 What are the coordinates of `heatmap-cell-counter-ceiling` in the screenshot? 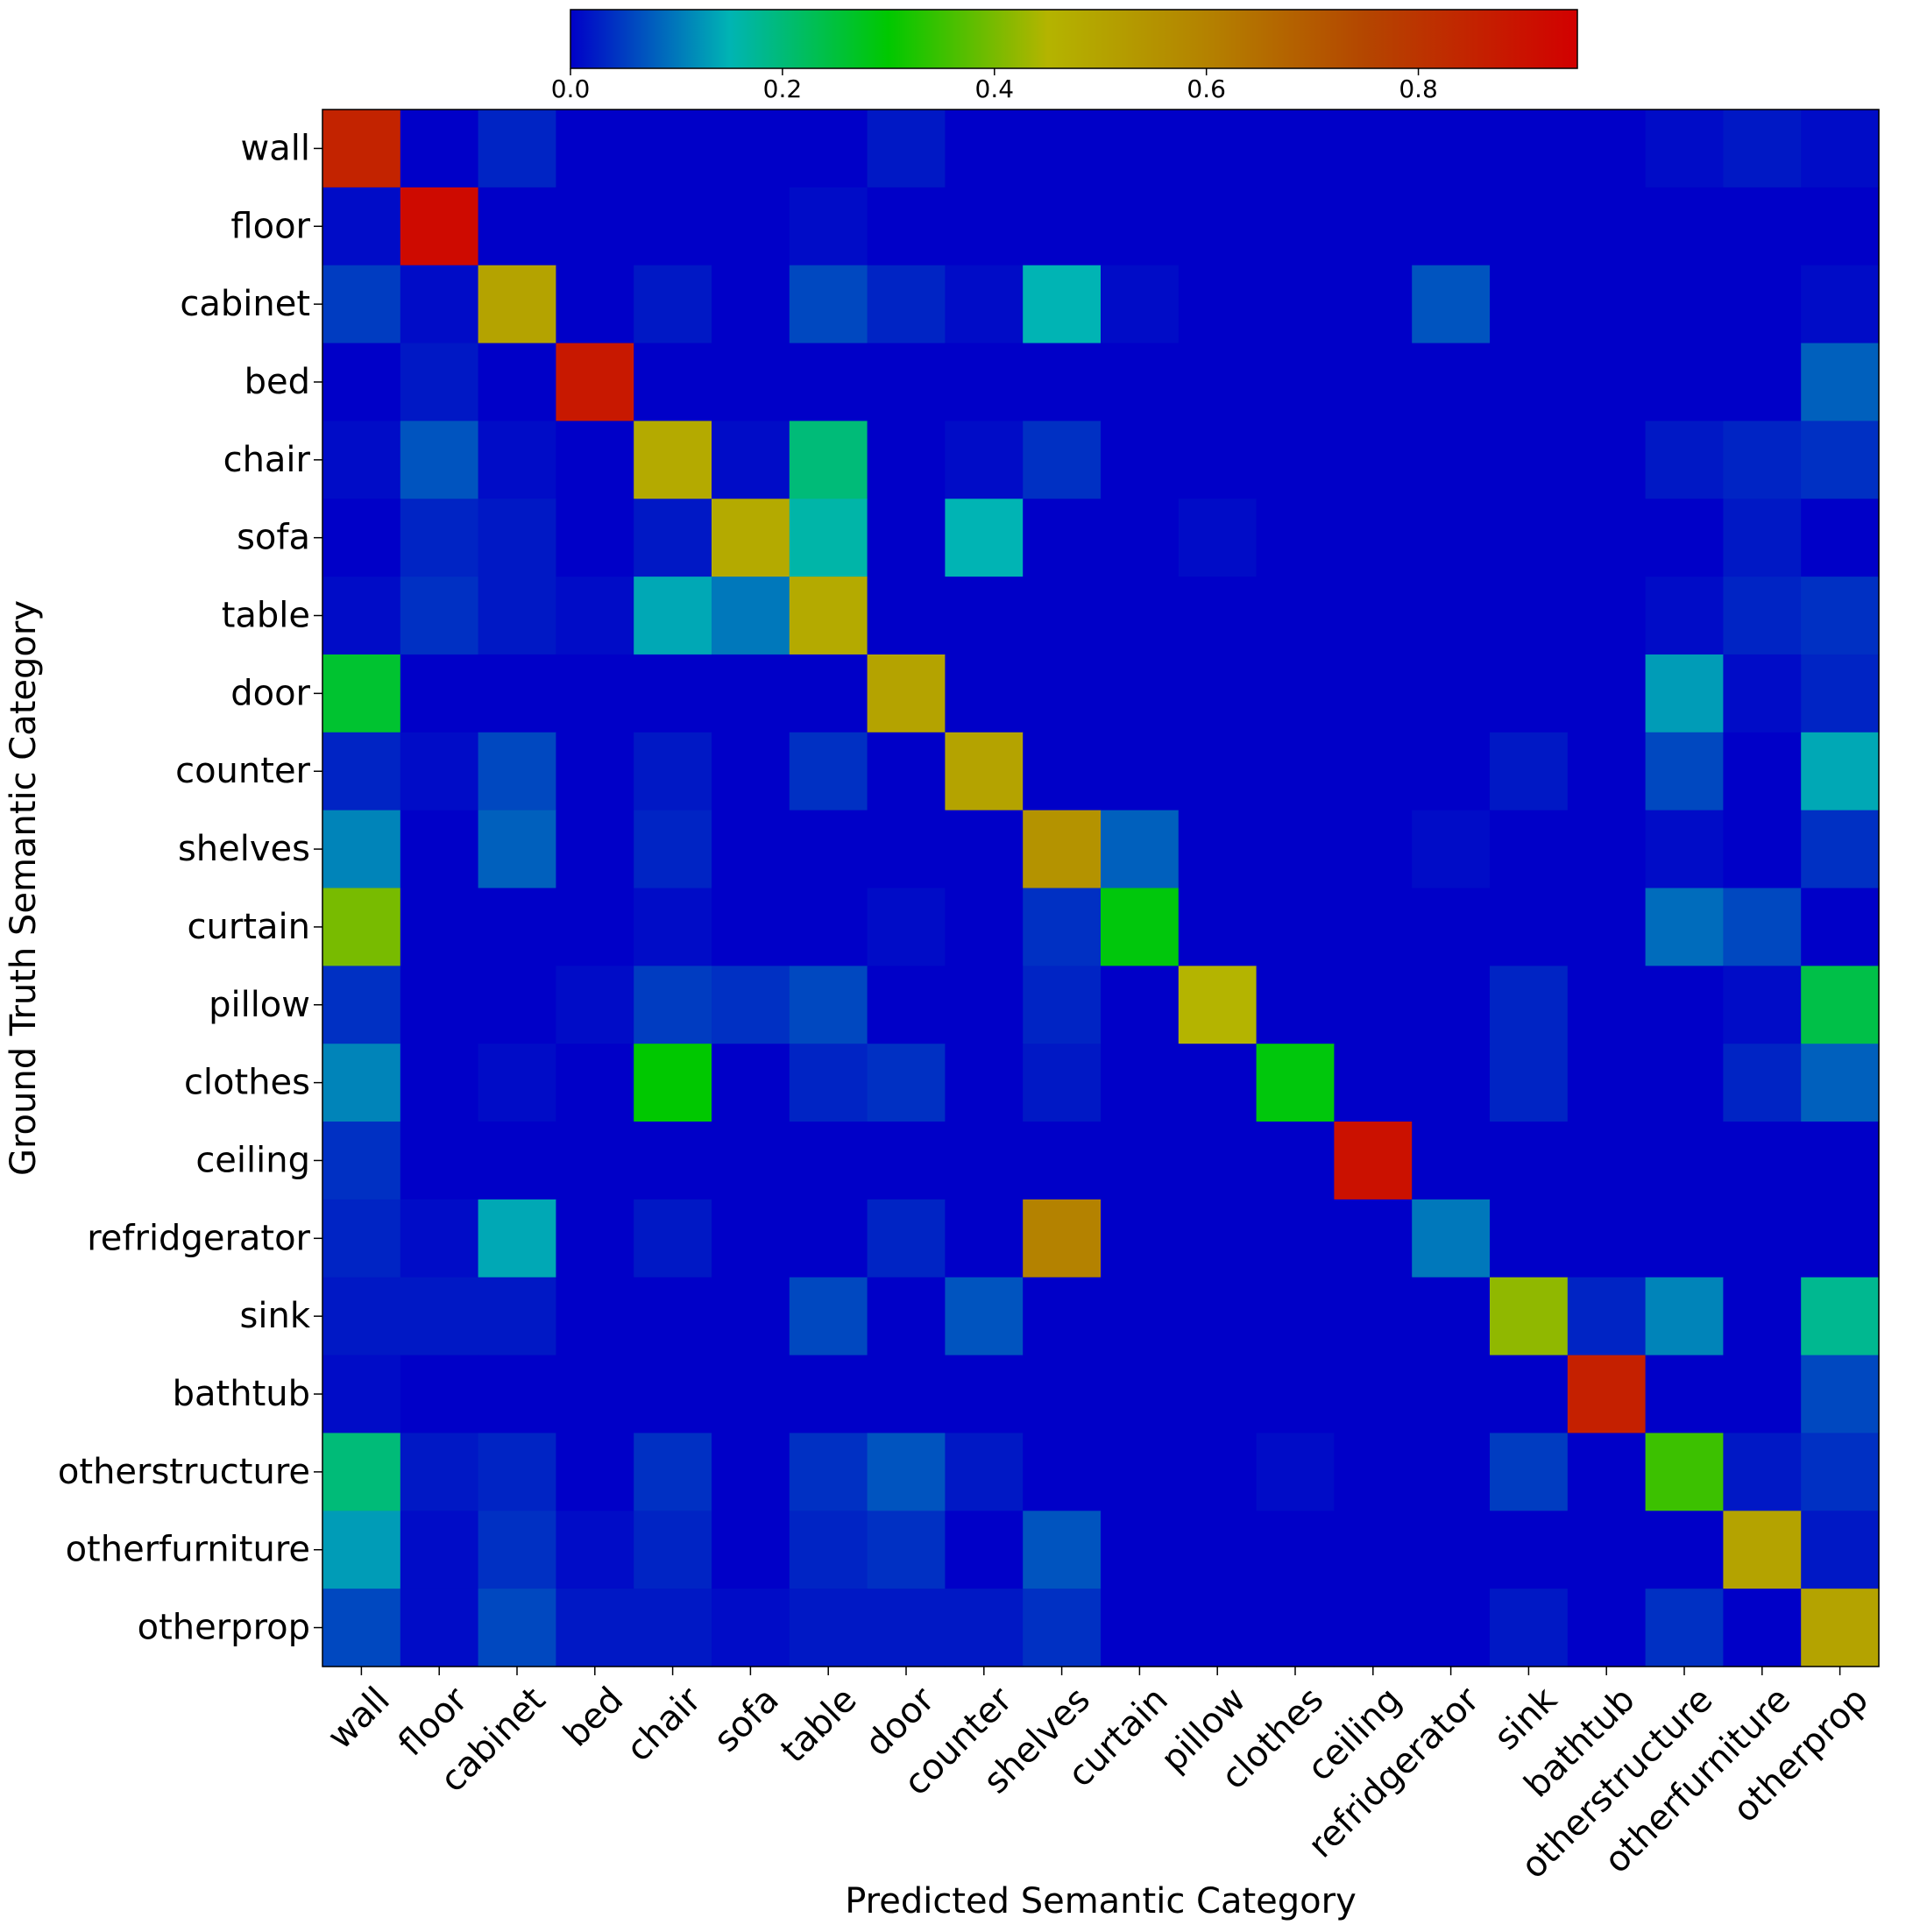 It's located at (1373, 771).